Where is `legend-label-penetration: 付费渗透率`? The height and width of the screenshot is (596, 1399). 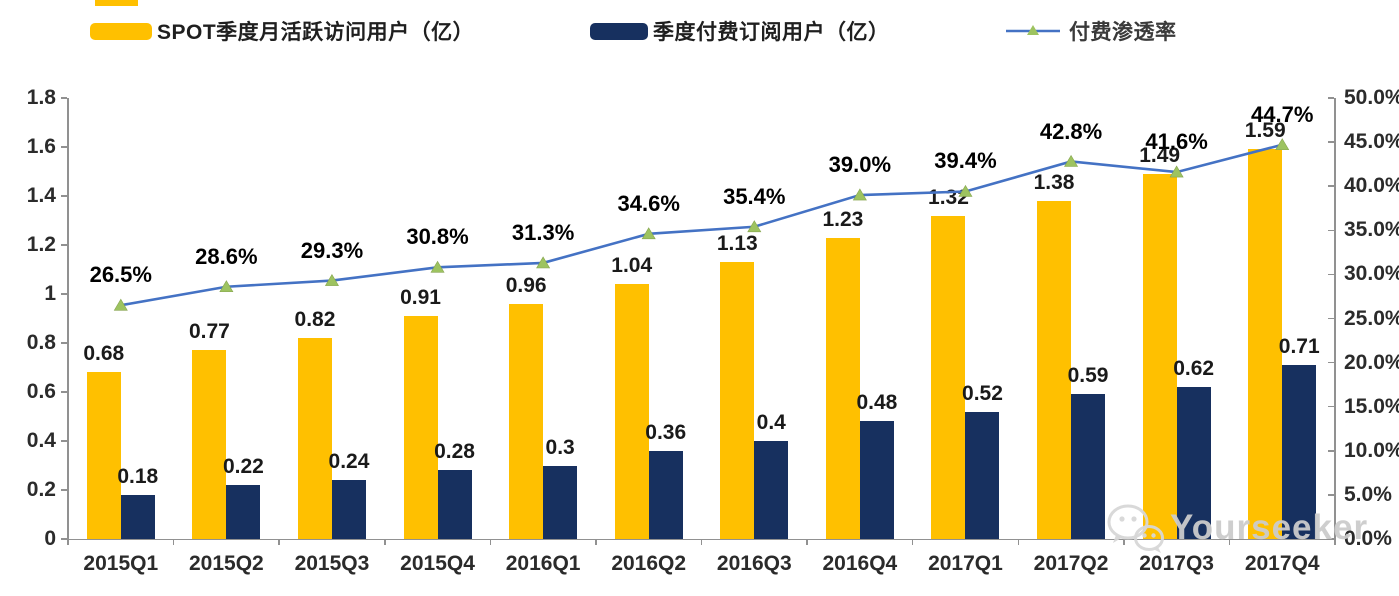 legend-label-penetration: 付费渗透率 is located at coordinates (1123, 32).